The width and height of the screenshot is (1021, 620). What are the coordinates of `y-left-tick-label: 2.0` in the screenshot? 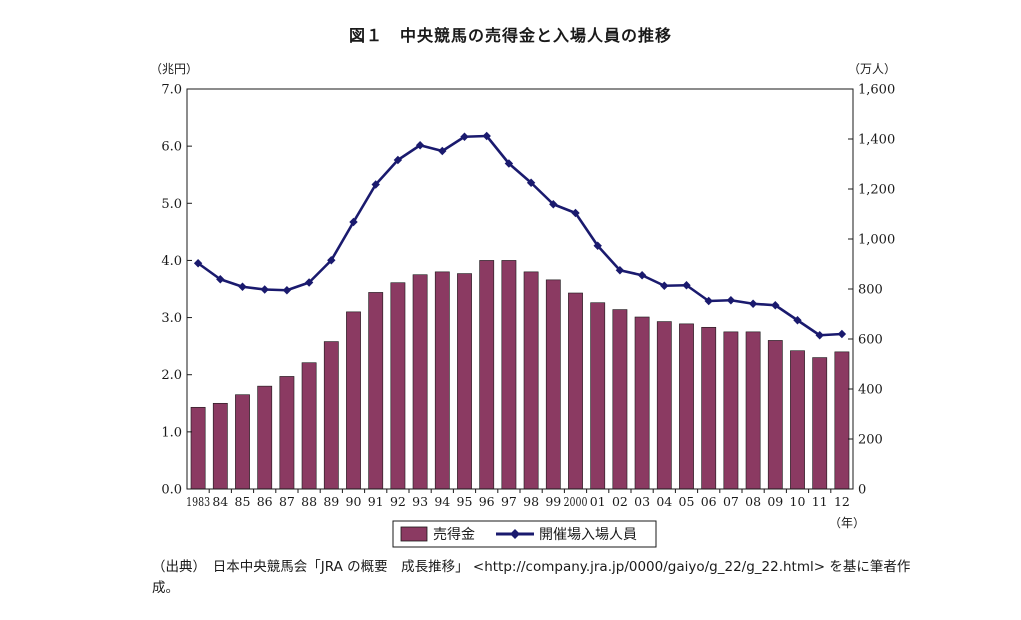 It's located at (171, 375).